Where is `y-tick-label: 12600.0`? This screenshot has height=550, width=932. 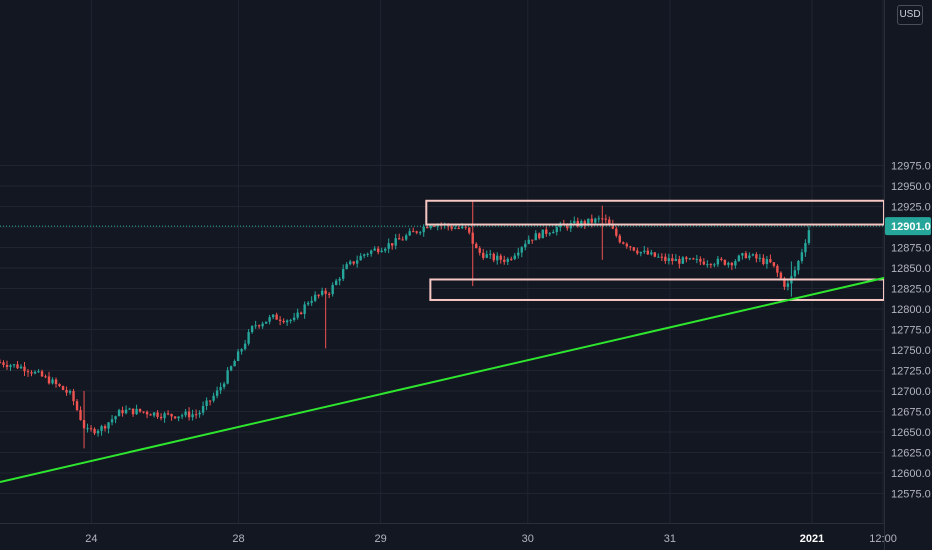 y-tick-label: 12600.0 is located at coordinates (911, 474).